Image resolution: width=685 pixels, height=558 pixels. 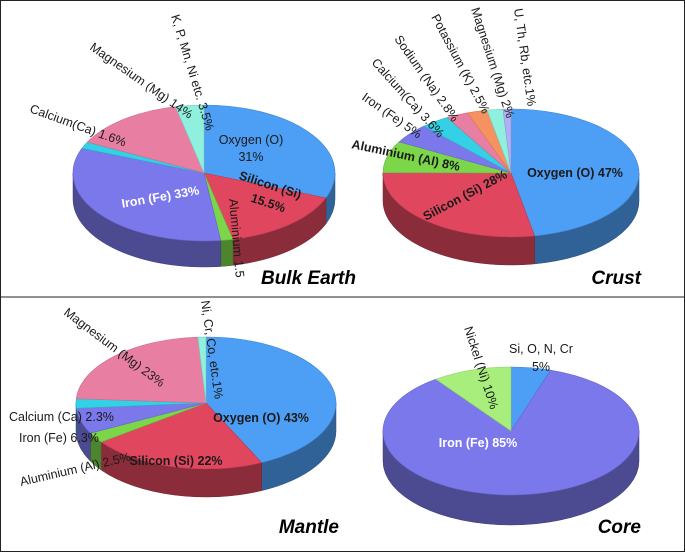 What do you see at coordinates (250, 157) in the screenshot?
I see `slice-value-oxygen-o: 31%` at bounding box center [250, 157].